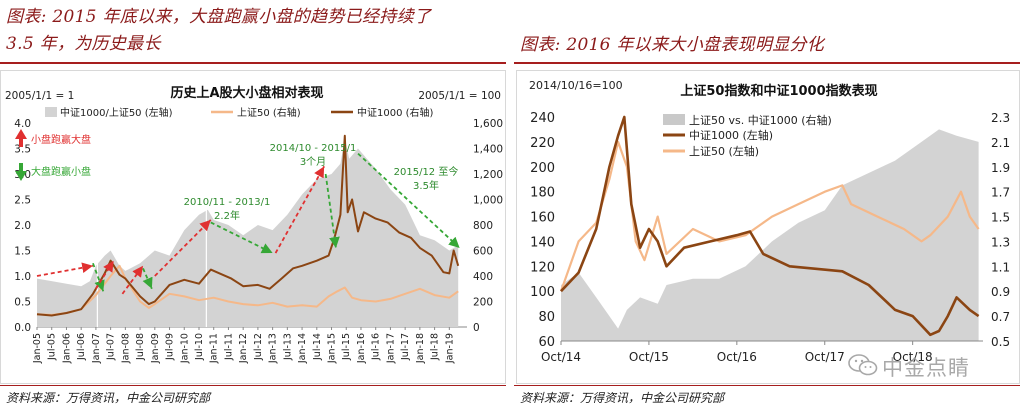 The image size is (1020, 410). Describe the element at coordinates (561, 357) in the screenshot. I see `right-x-tick-label: Oct/14` at that location.